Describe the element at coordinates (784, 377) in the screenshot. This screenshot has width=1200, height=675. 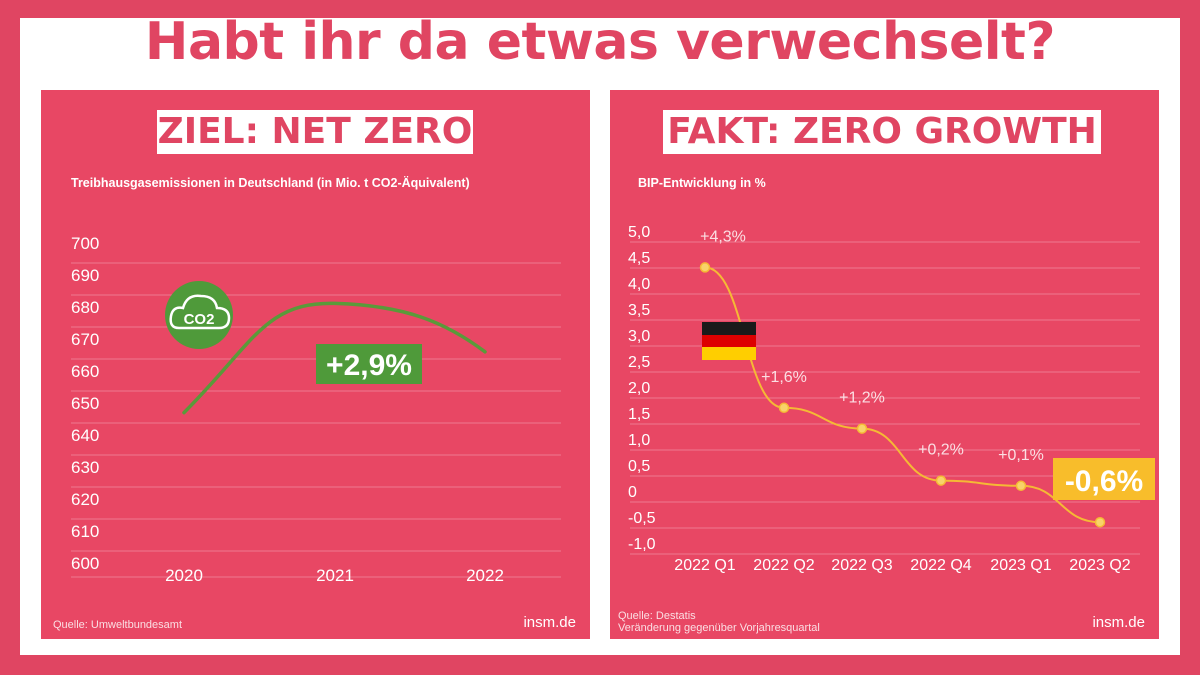
I see `gdp-data-label: +1,6%` at that location.